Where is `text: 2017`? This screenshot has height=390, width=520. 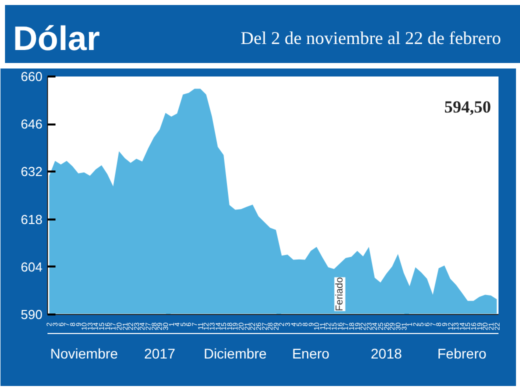 text: 2017 is located at coordinates (160, 354).